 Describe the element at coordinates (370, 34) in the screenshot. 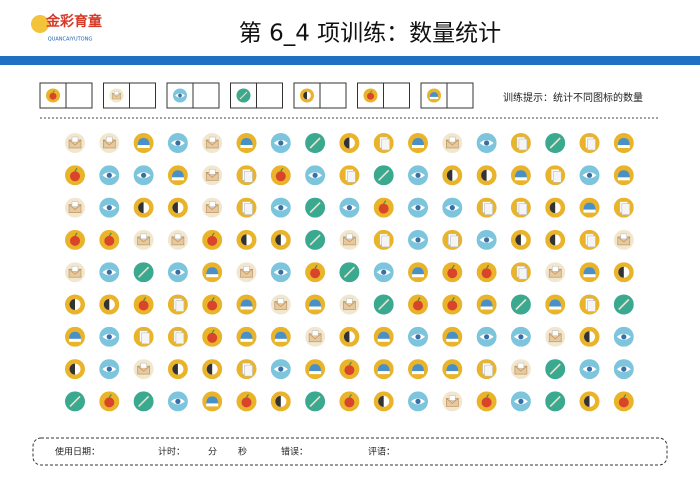

I see `title: 第 6_4 项训练：数量统计` at that location.